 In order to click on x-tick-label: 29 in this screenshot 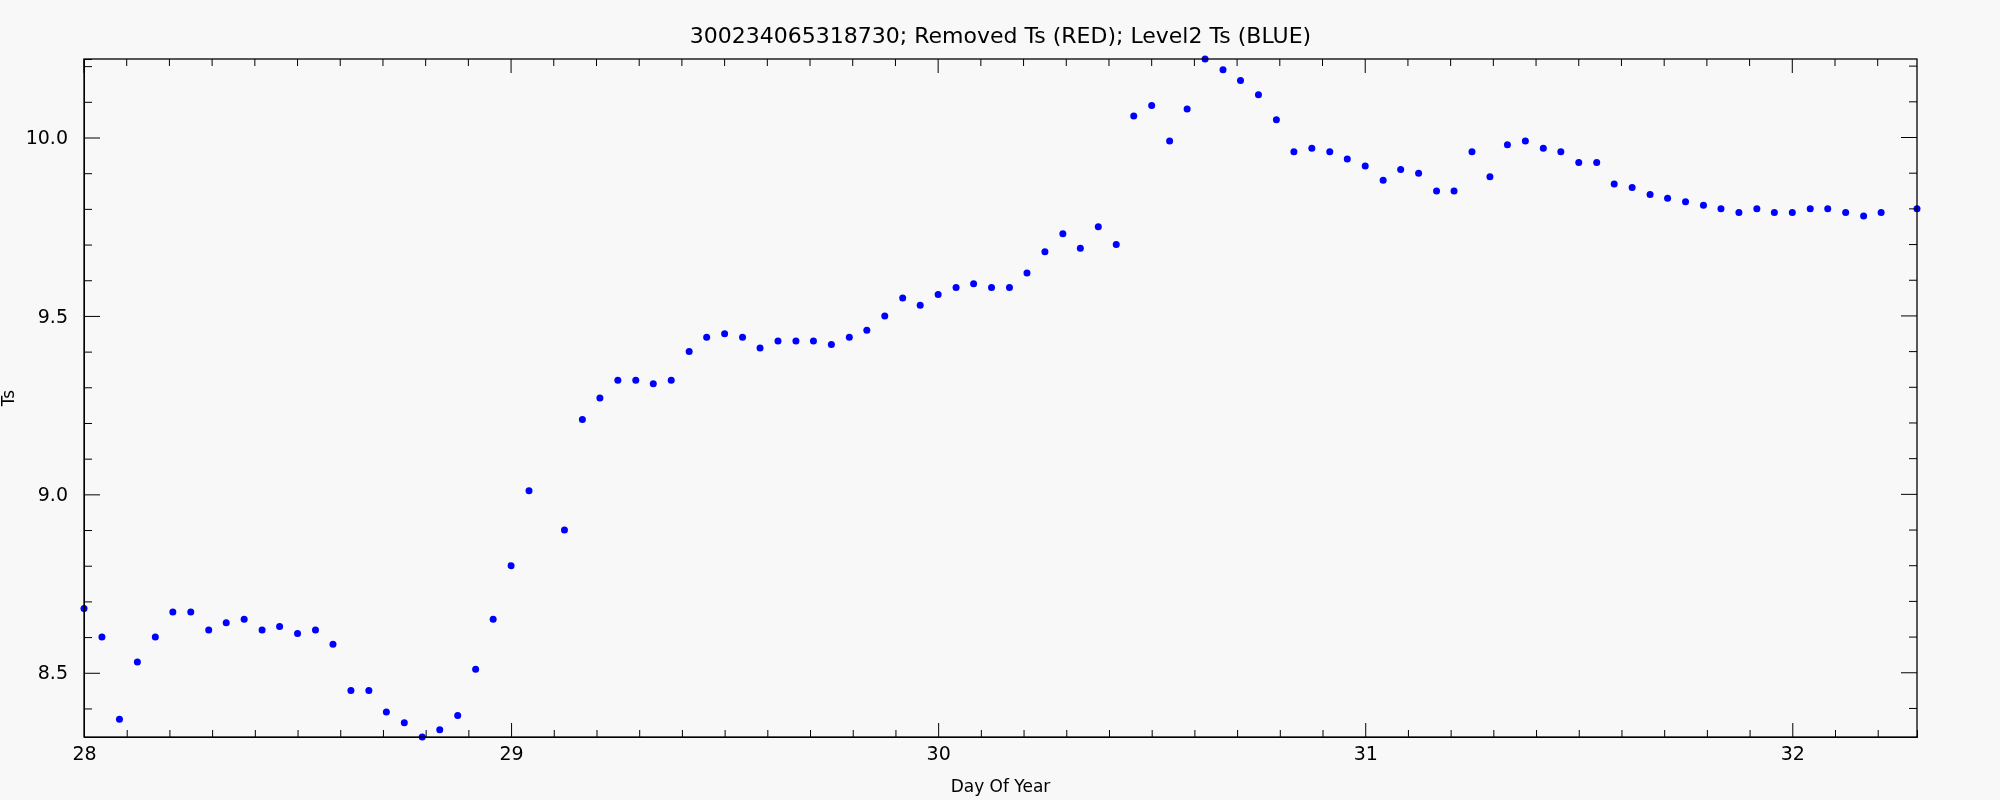, I will do `click(511, 753)`.